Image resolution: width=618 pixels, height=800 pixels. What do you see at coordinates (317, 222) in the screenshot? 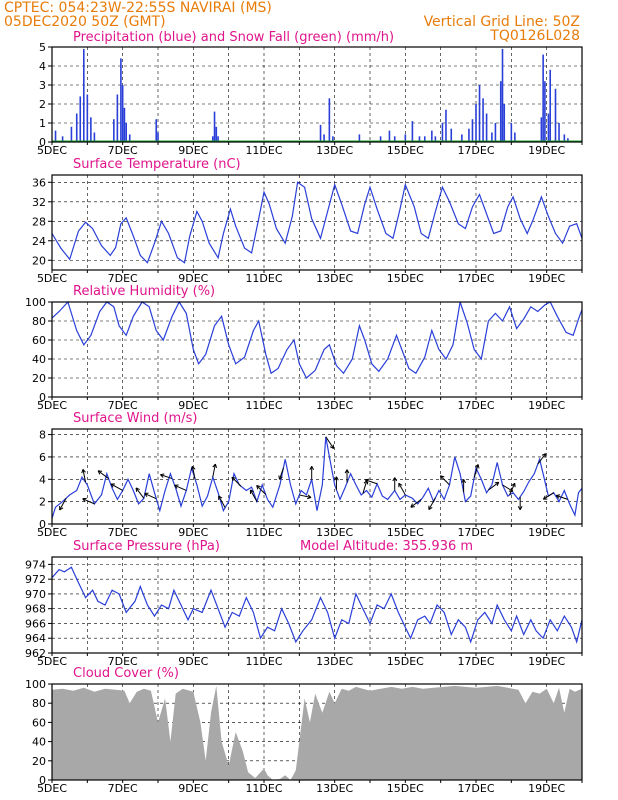
I see `temp-line` at bounding box center [317, 222].